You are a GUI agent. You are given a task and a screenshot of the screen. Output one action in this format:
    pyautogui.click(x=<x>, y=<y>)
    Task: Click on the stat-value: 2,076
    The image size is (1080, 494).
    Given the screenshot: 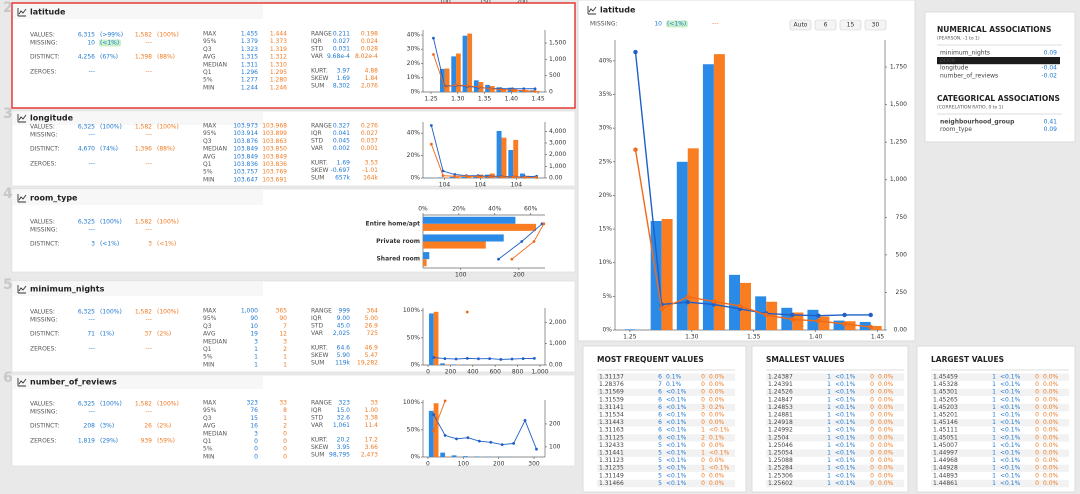 What is the action you would take?
    pyautogui.click(x=369, y=86)
    